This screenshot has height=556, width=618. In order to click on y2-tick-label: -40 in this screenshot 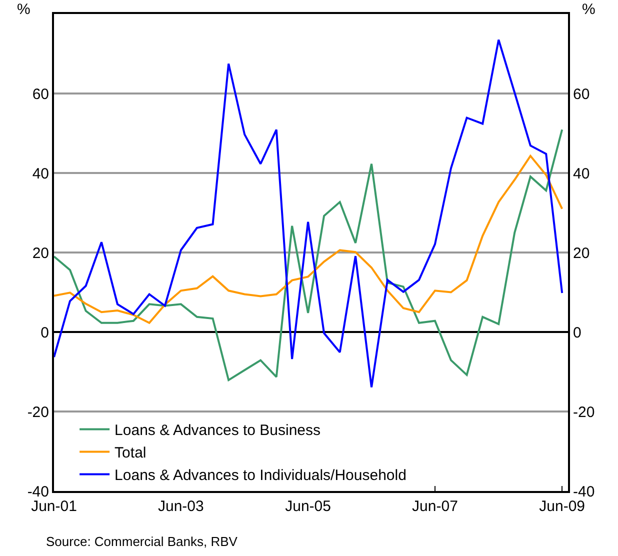, I will do `click(584, 491)`.